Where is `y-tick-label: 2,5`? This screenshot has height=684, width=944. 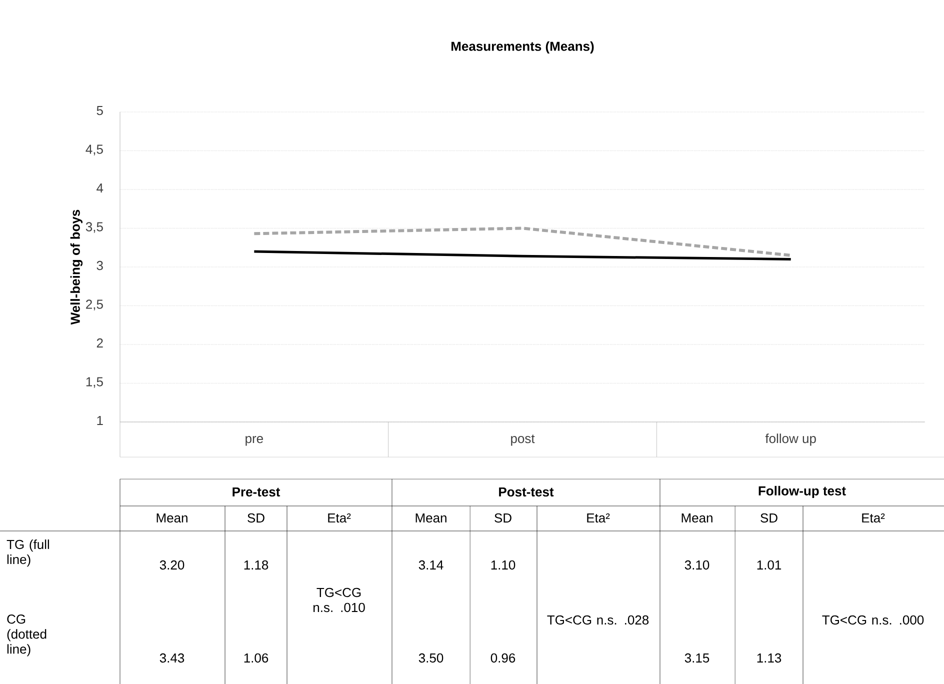 y-tick-label: 2,5 is located at coordinates (94, 305).